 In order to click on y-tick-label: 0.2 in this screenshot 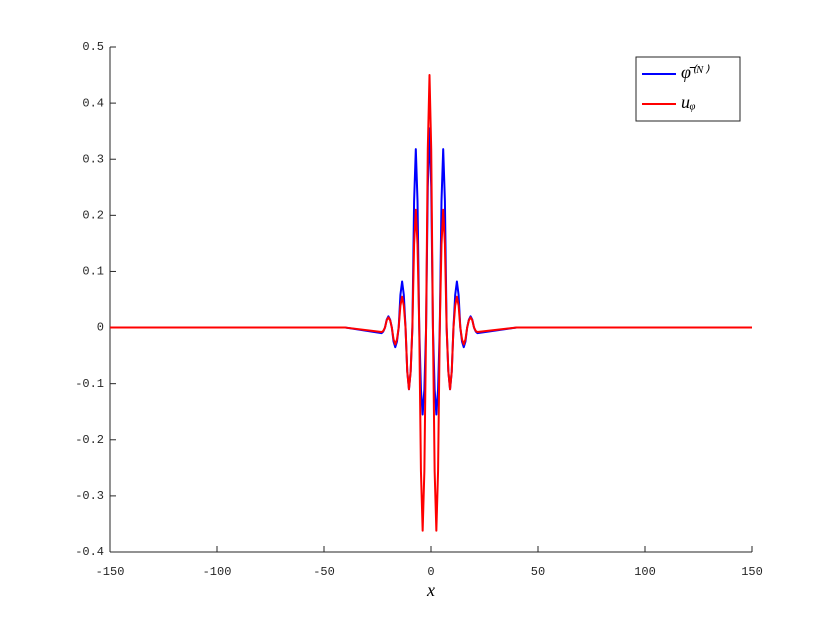, I will do `click(93, 216)`.